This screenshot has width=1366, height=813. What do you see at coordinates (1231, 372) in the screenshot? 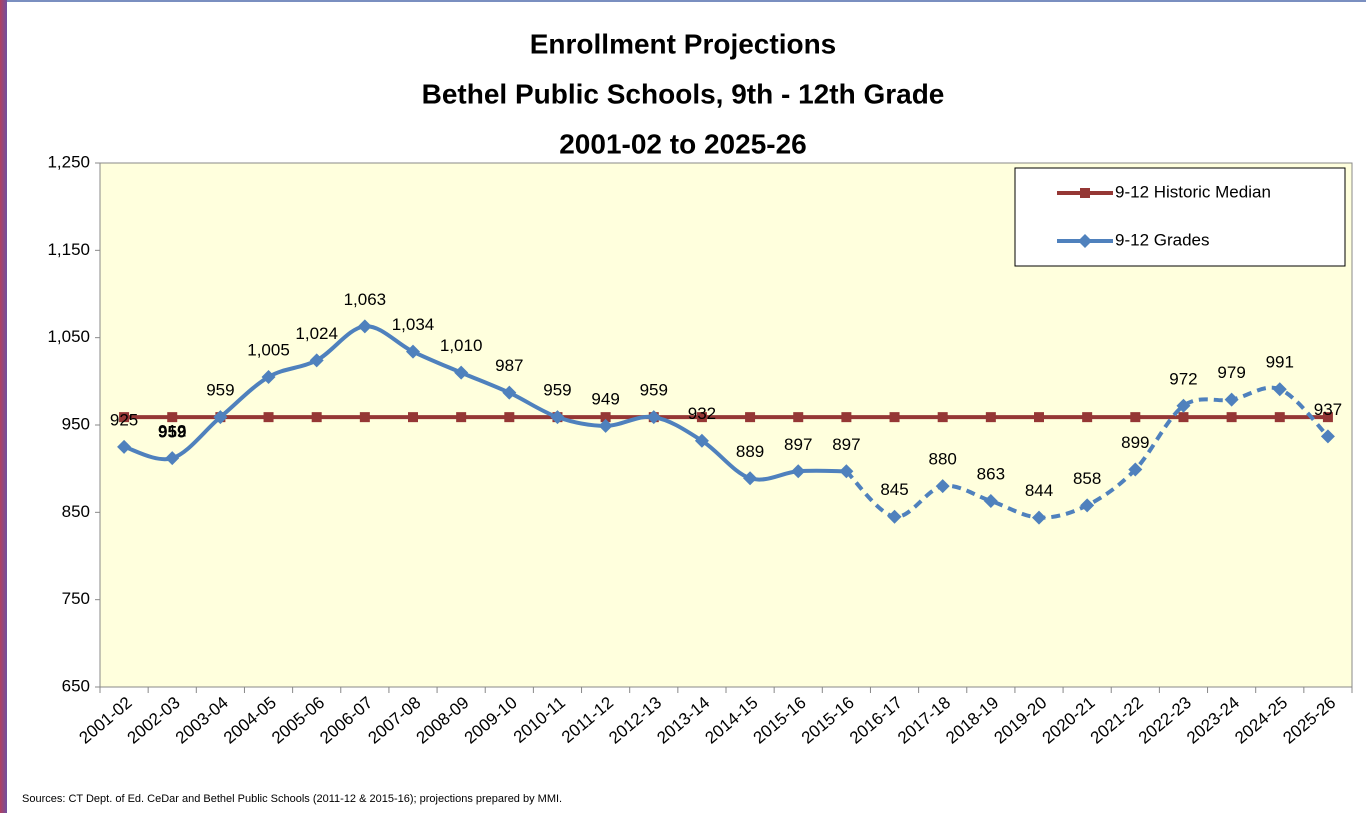
I see `data-label: 979` at bounding box center [1231, 372].